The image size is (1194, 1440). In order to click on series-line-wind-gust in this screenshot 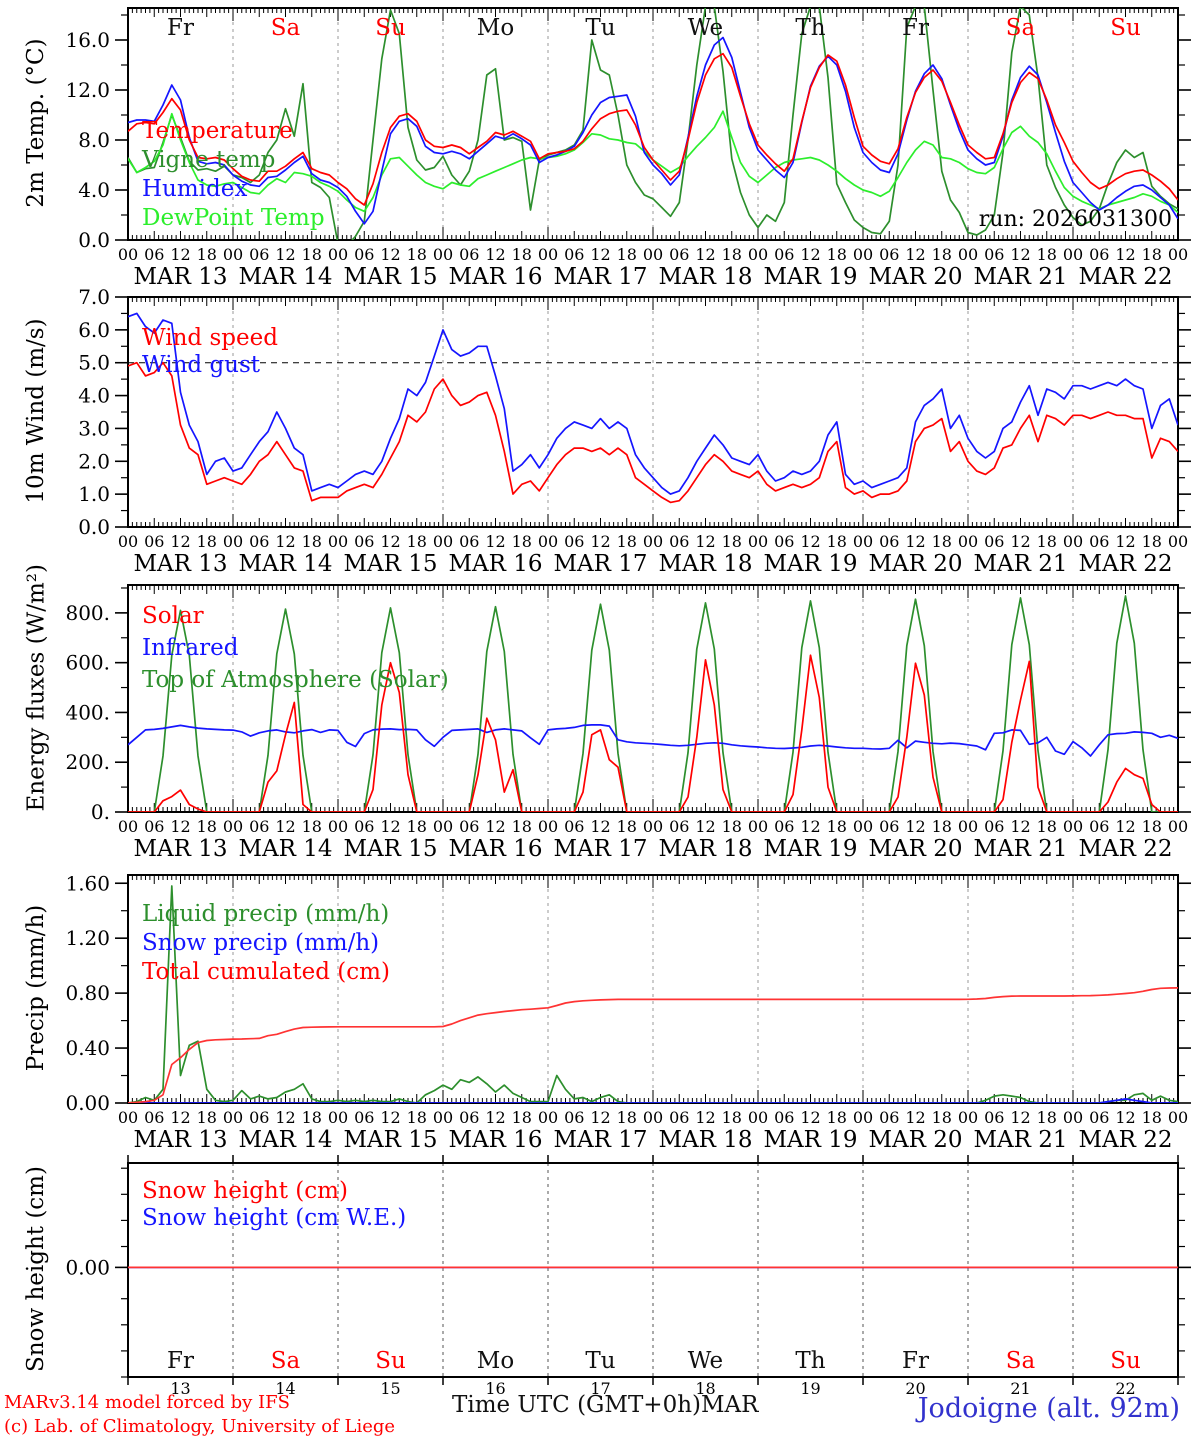, I will do `click(653, 403)`.